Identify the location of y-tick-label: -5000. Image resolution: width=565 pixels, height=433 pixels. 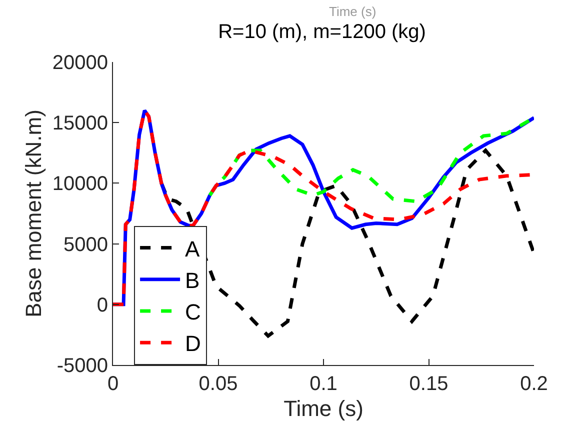
(82, 366).